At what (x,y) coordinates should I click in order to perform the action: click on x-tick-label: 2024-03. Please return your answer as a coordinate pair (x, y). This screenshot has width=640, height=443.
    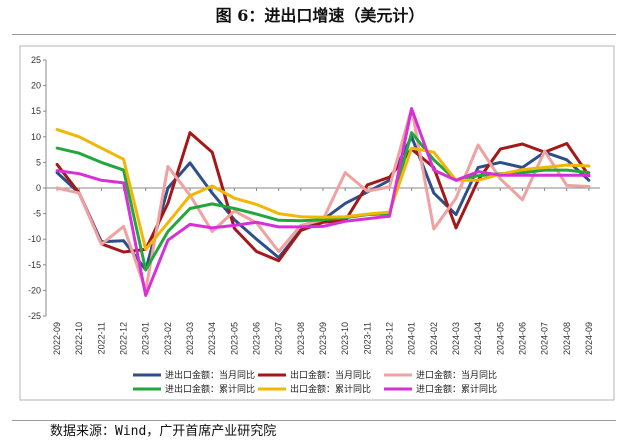
    Looking at the image, I should click on (456, 338).